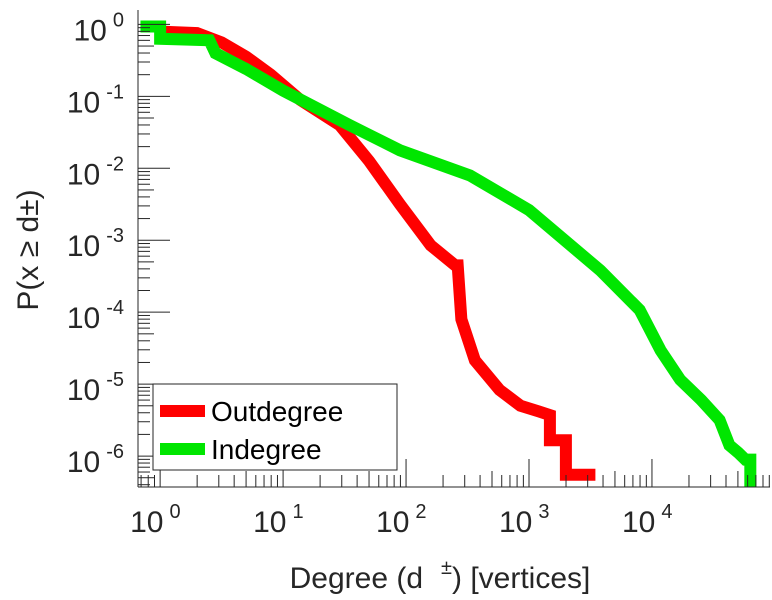 This screenshot has width=772, height=600. What do you see at coordinates (99, 28) in the screenshot?
I see `y-tick-label: 10 0` at bounding box center [99, 28].